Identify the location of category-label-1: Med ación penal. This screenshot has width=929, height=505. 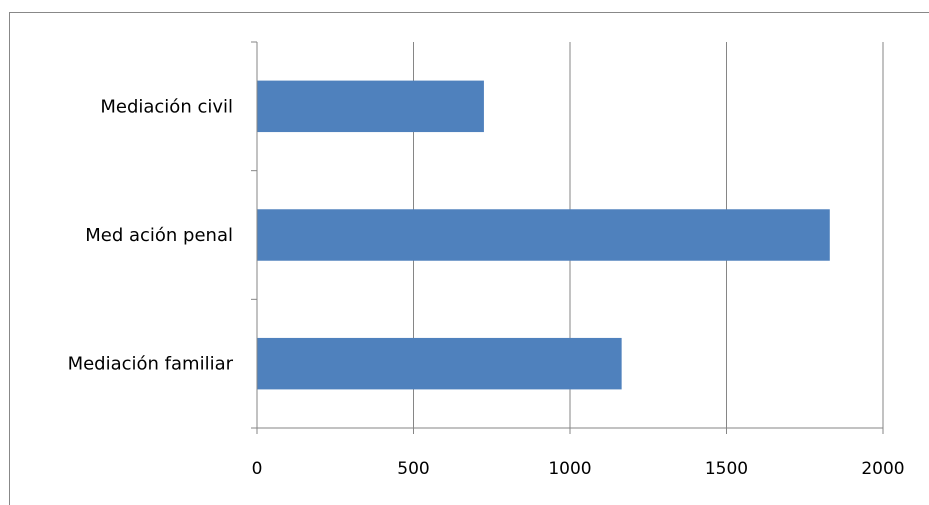
(159, 235).